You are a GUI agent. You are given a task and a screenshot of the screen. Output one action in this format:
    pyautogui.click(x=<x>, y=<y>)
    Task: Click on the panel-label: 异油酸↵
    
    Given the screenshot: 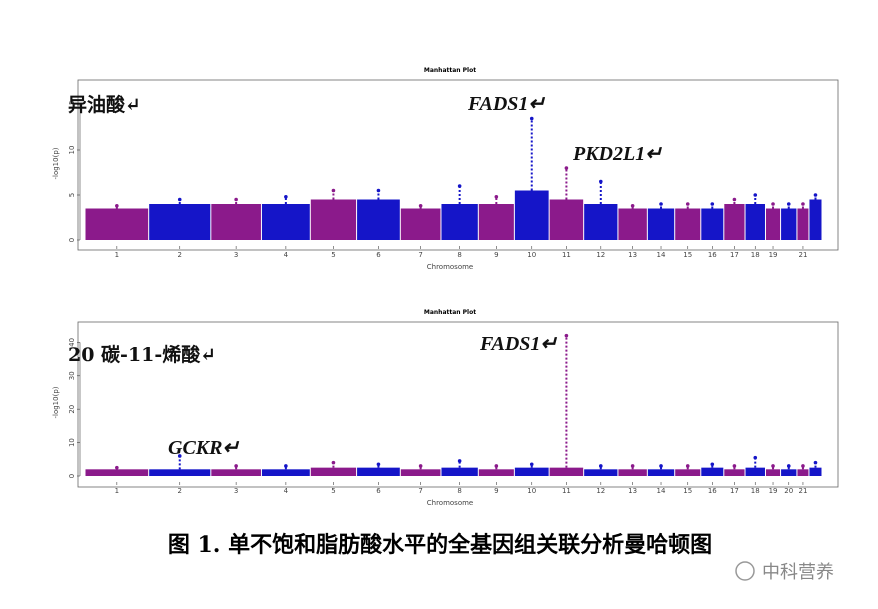 What is the action you would take?
    pyautogui.click(x=104, y=104)
    